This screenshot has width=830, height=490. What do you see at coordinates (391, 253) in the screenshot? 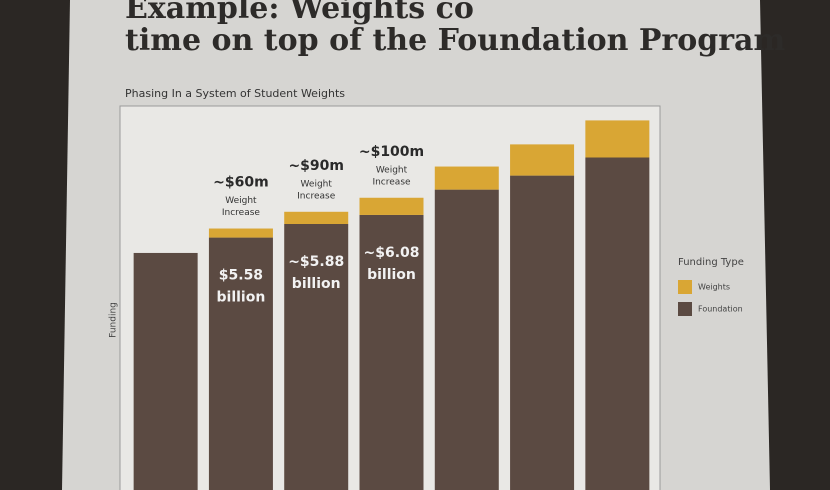
I see `annotation-total: ~$6.08` at bounding box center [391, 253].